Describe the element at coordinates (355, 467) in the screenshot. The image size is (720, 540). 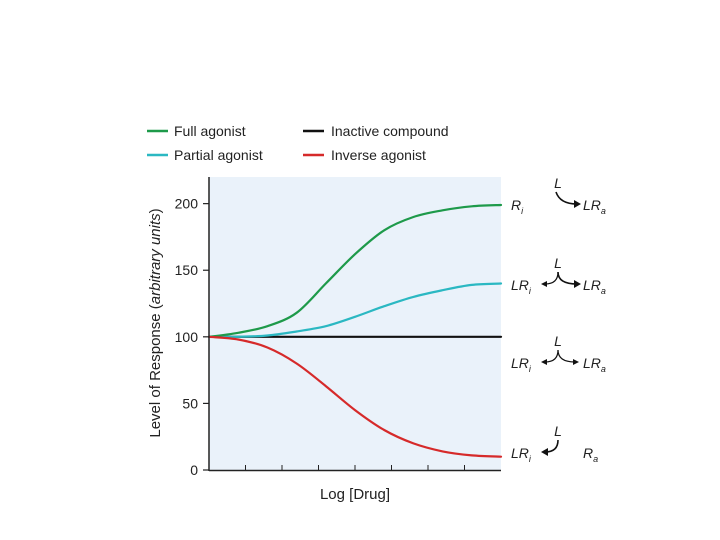
I see `x-ticks` at that location.